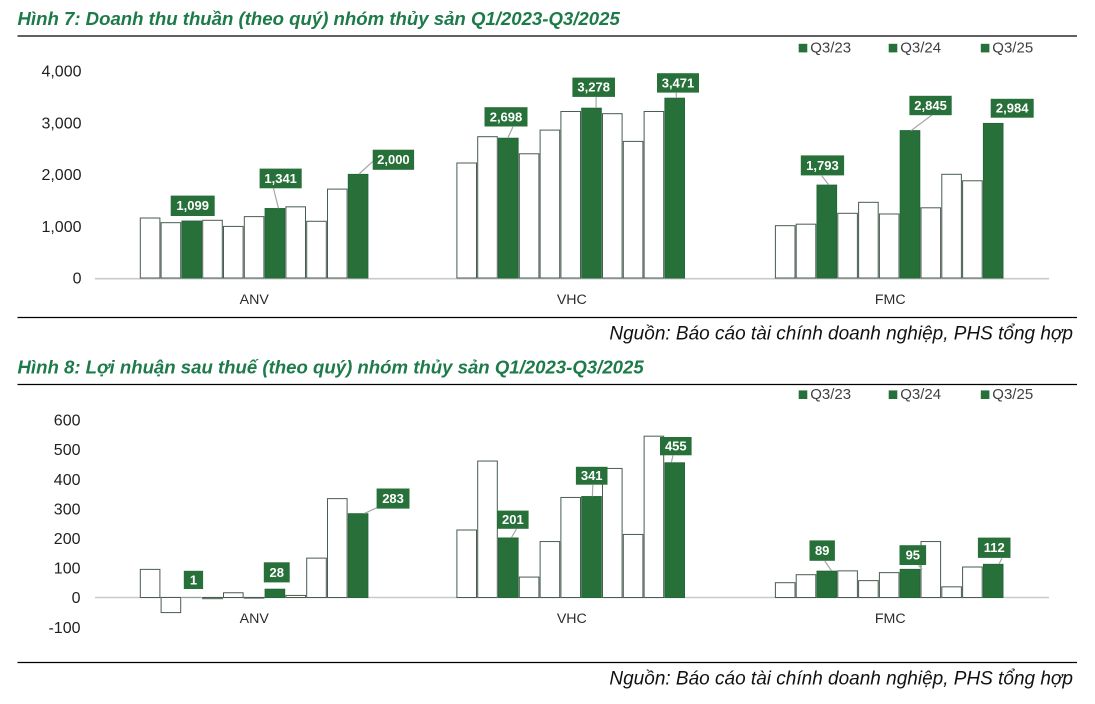 This screenshot has width=1095, height=704. Describe the element at coordinates (67, 569) in the screenshot. I see `svg-text: 100` at that location.